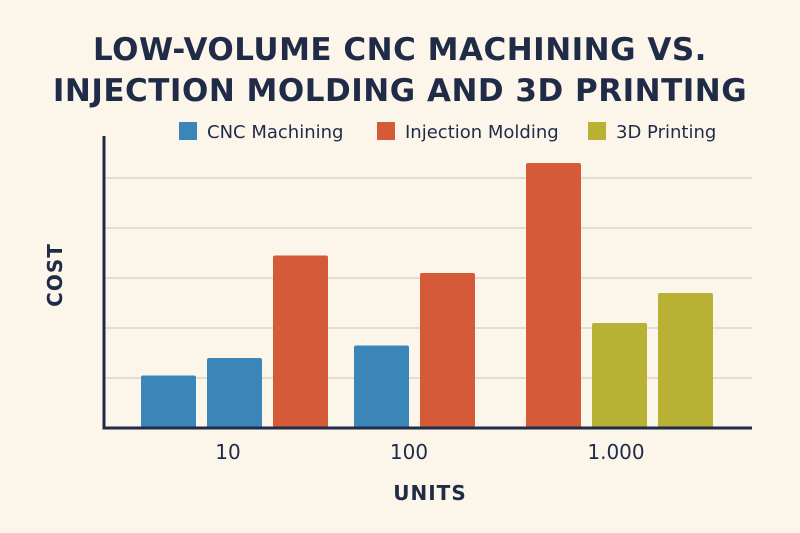 The image size is (800, 533). Describe the element at coordinates (597, 131) in the screenshot. I see `legend-swatch-3d-printing` at that location.